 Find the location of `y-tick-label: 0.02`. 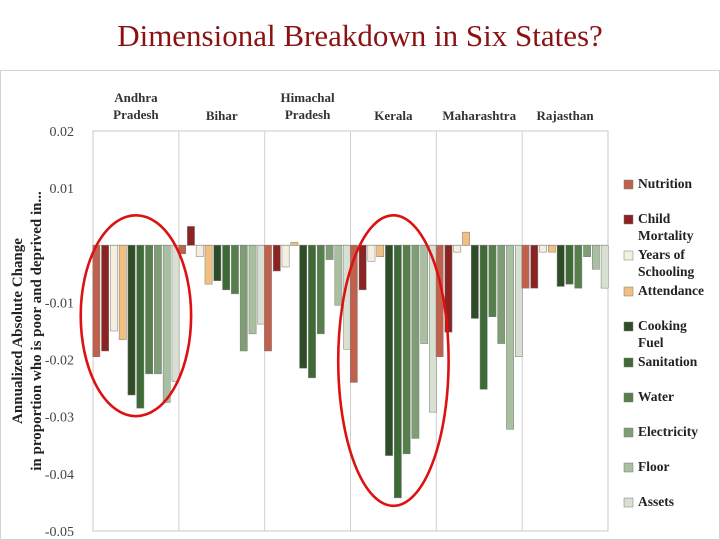

y-tick-label: 0.02 is located at coordinates (62, 132).